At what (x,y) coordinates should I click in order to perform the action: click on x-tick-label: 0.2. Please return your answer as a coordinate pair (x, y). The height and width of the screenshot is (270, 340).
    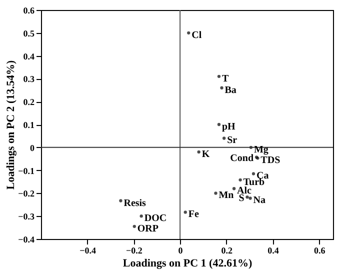
    Looking at the image, I should click on (227, 251).